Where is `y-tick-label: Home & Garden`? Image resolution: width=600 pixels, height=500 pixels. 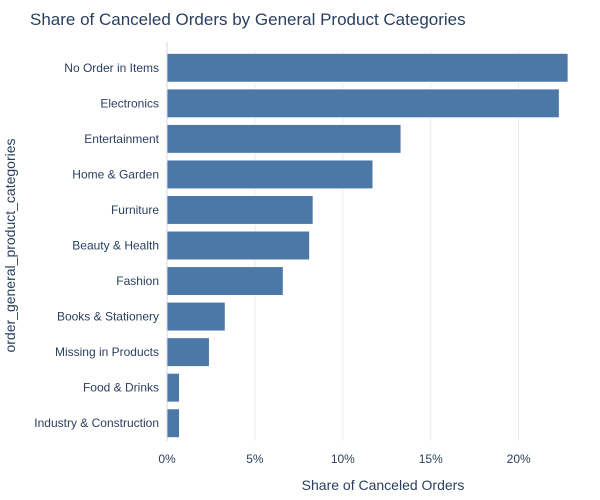 y-tick-label: Home & Garden is located at coordinates (115, 174).